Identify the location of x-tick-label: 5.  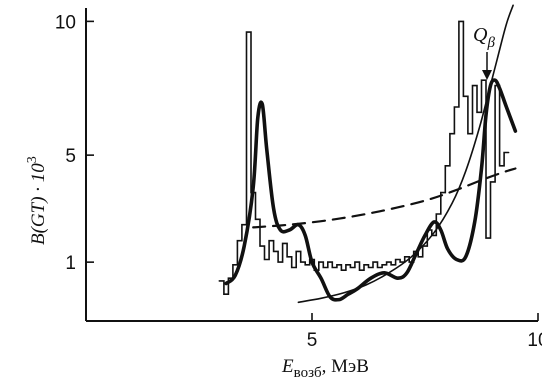
(312, 340).